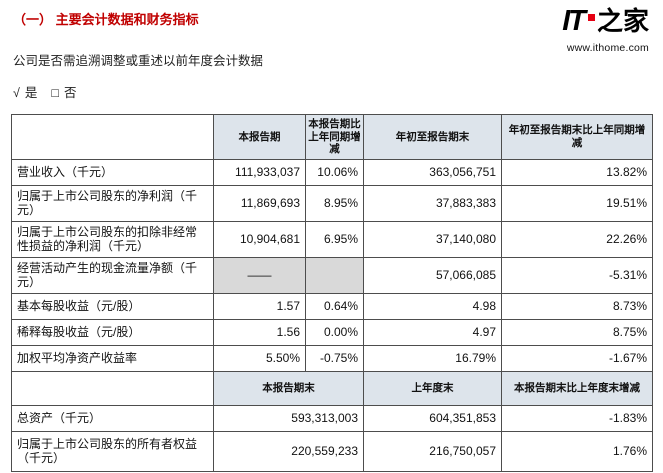 The width and height of the screenshot is (663, 473). What do you see at coordinates (112, 332) in the screenshot?
I see `row-label: 稀释每股收益（元/股）` at bounding box center [112, 332].